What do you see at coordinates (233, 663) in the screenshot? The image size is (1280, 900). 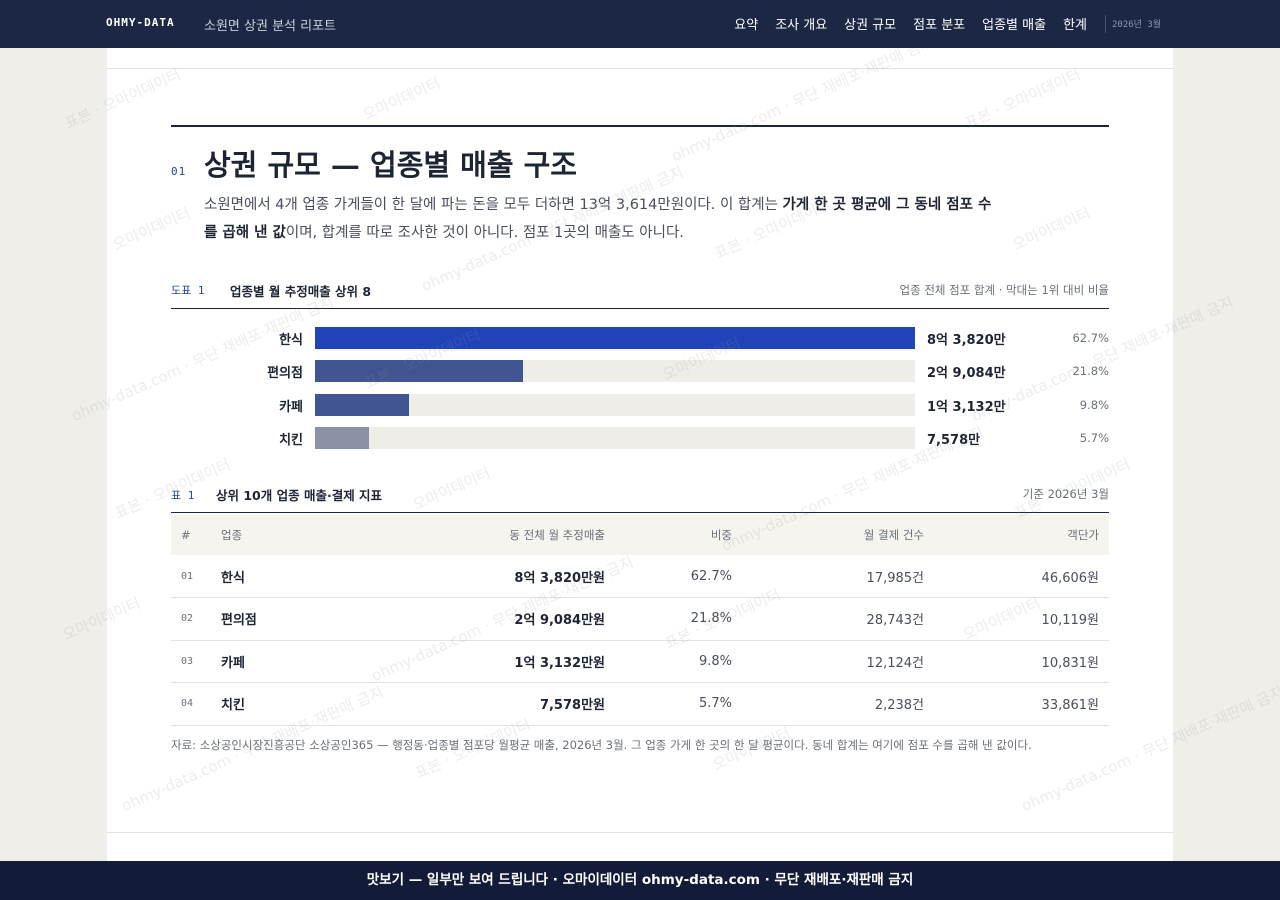 I see `industry-name: 카페` at bounding box center [233, 663].